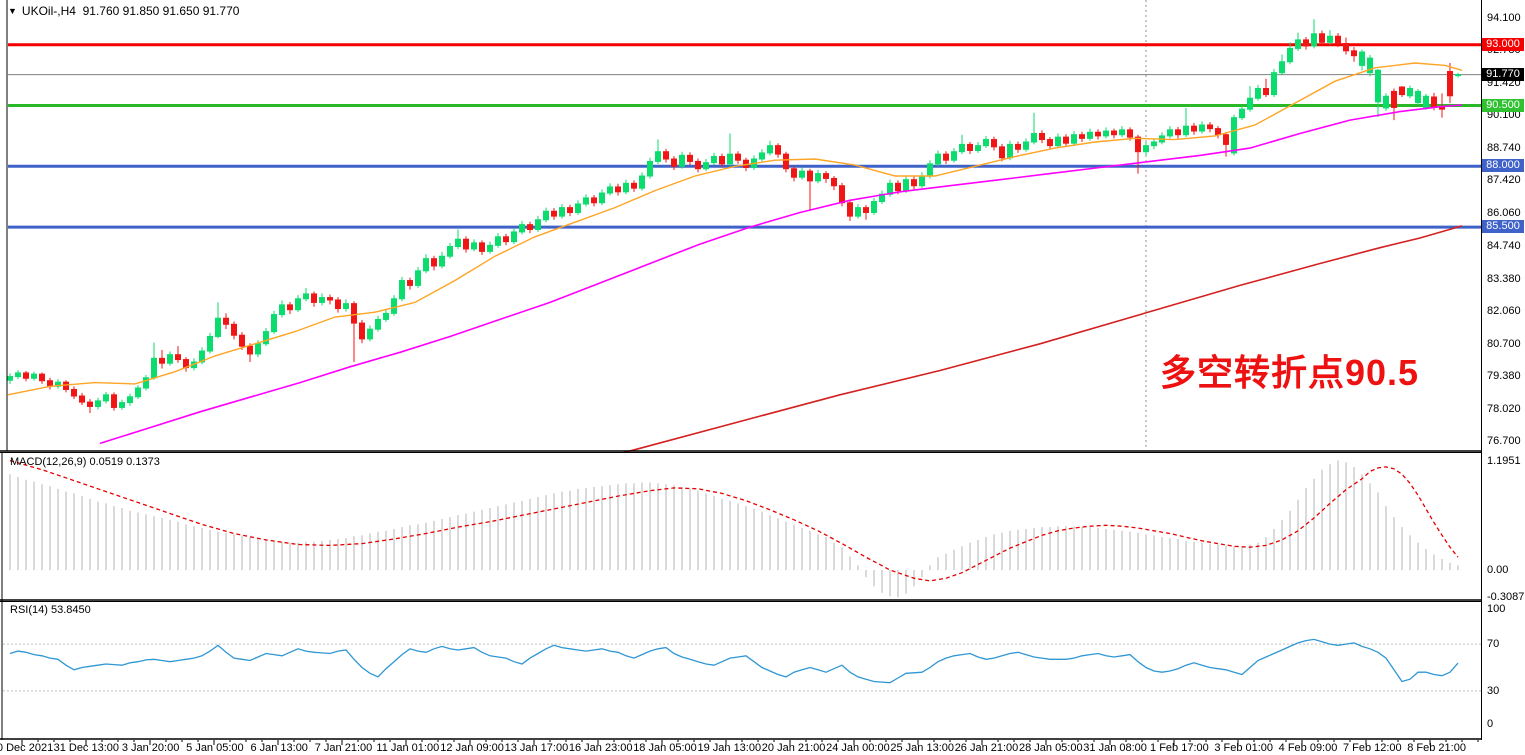 The height and width of the screenshot is (755, 1525). I want to click on macd-axis-min: -0.3087, so click(1506, 597).